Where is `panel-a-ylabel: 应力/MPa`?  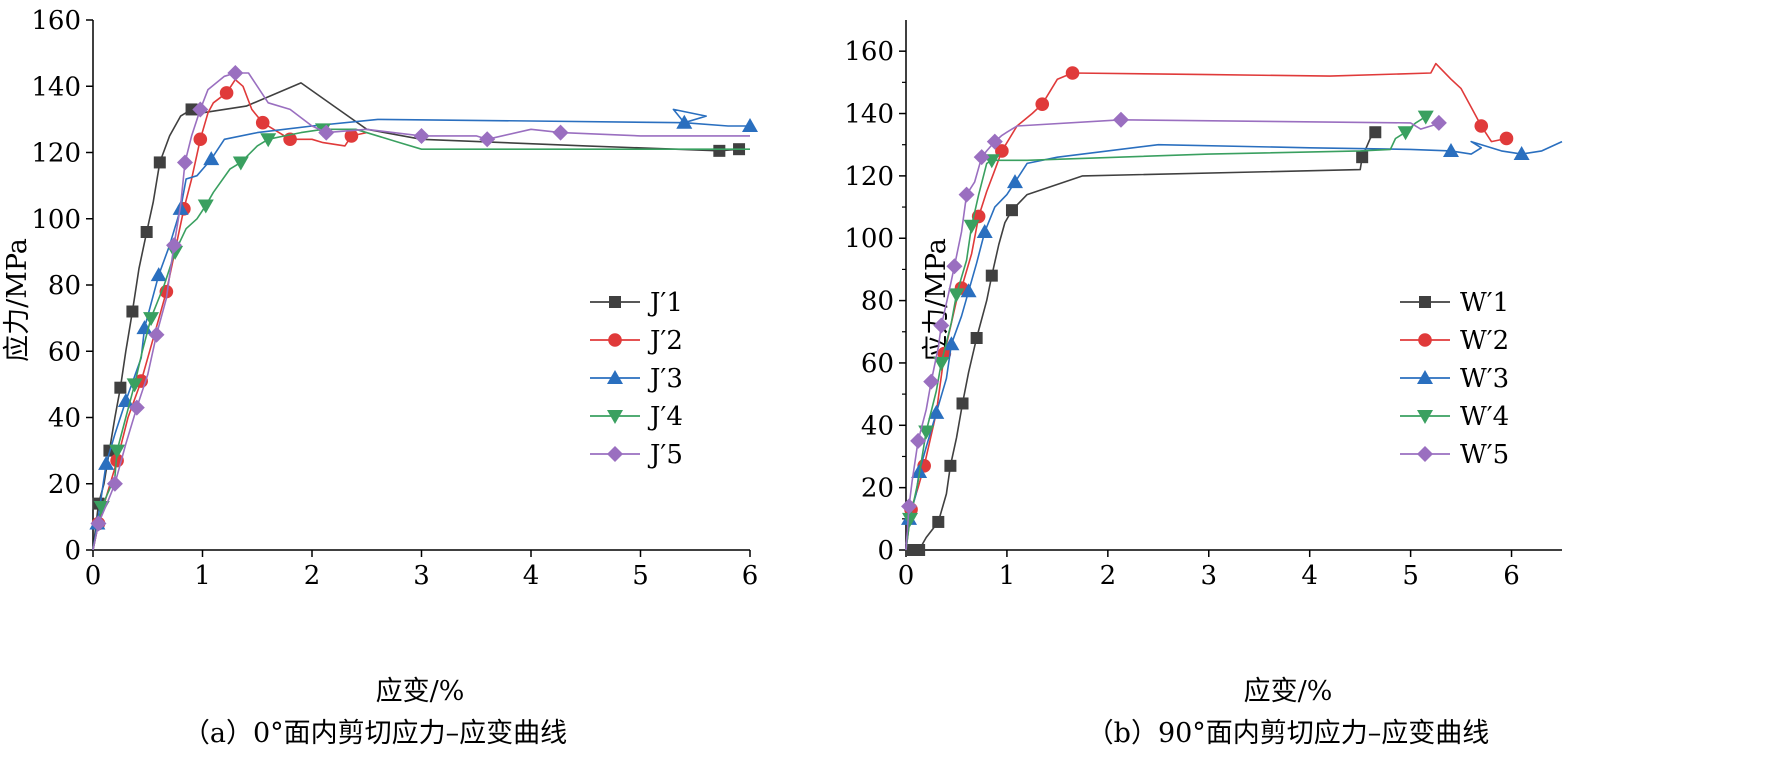 panel-a-ylabel: 应力/MPa is located at coordinates (17, 300).